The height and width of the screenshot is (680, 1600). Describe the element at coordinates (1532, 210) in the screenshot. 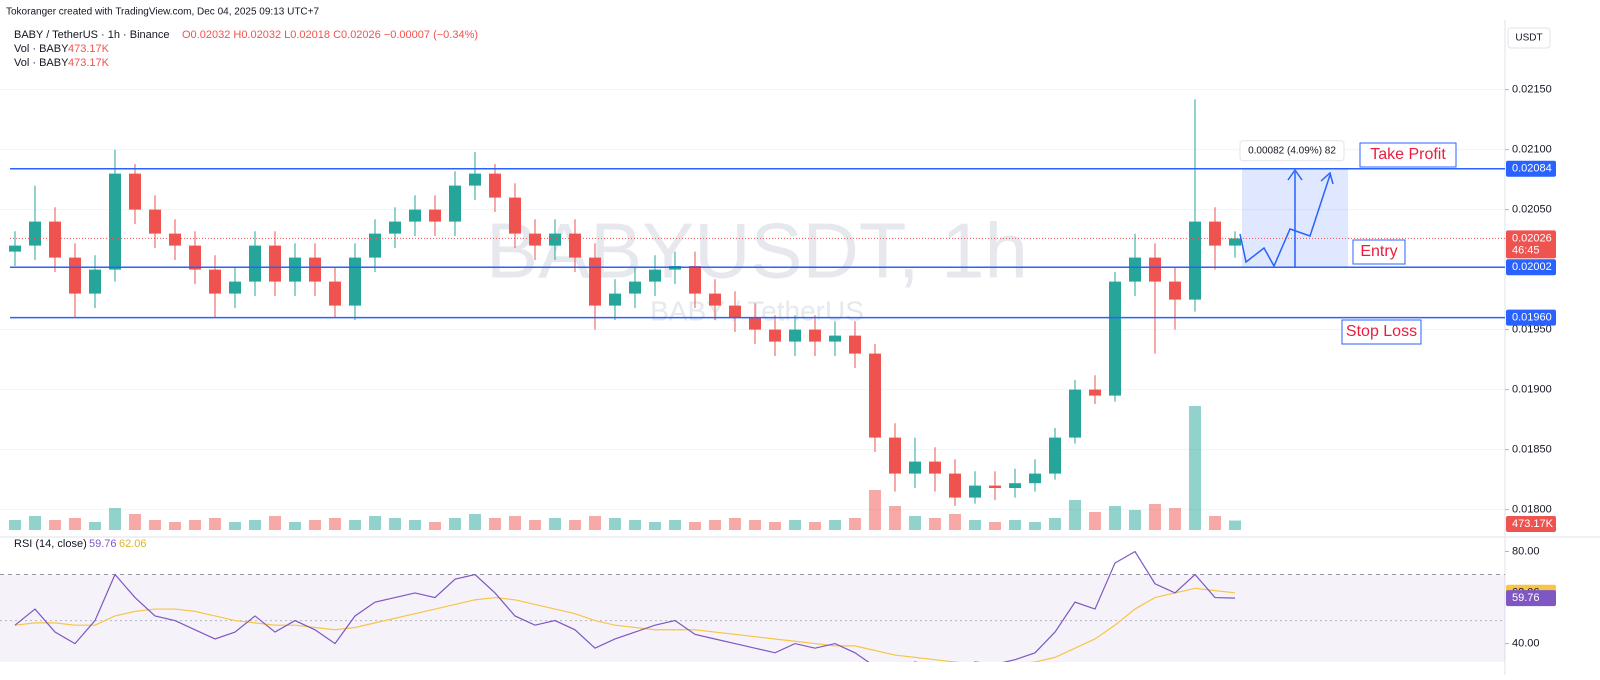

I see `y-tick-label: 0.02050` at that location.